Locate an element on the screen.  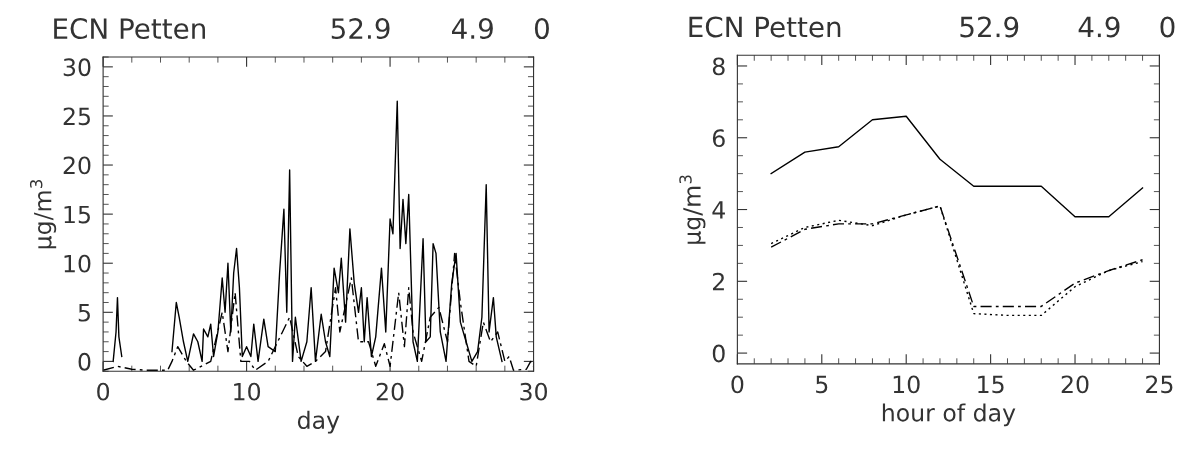
y-tick-label: 6 is located at coordinates (718, 138).